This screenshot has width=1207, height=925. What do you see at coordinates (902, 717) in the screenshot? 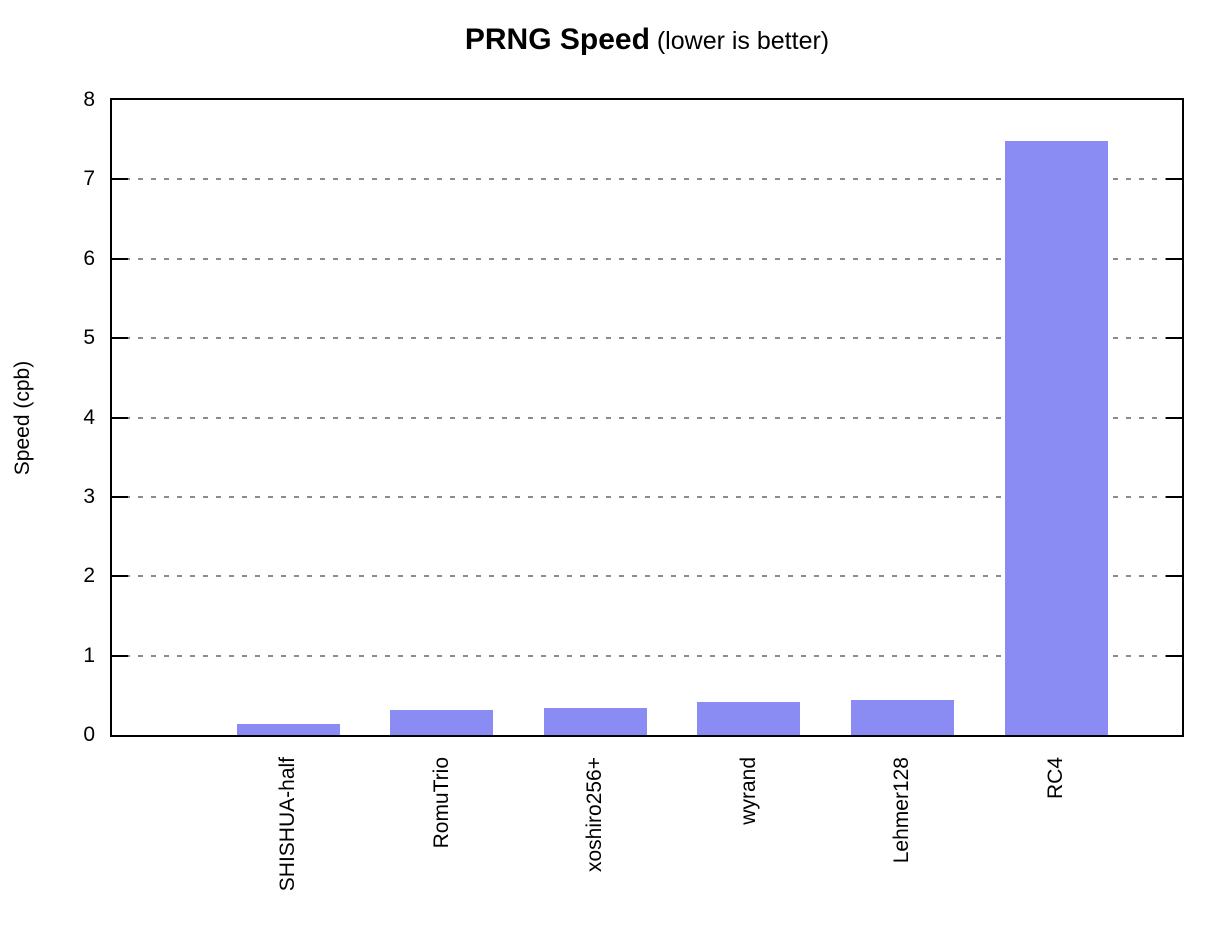
I see `bar-Lehmer128` at bounding box center [902, 717].